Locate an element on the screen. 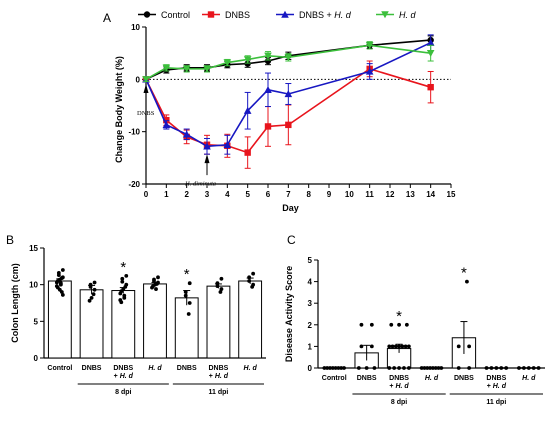  x-tick-label: 9 is located at coordinates (329, 194).